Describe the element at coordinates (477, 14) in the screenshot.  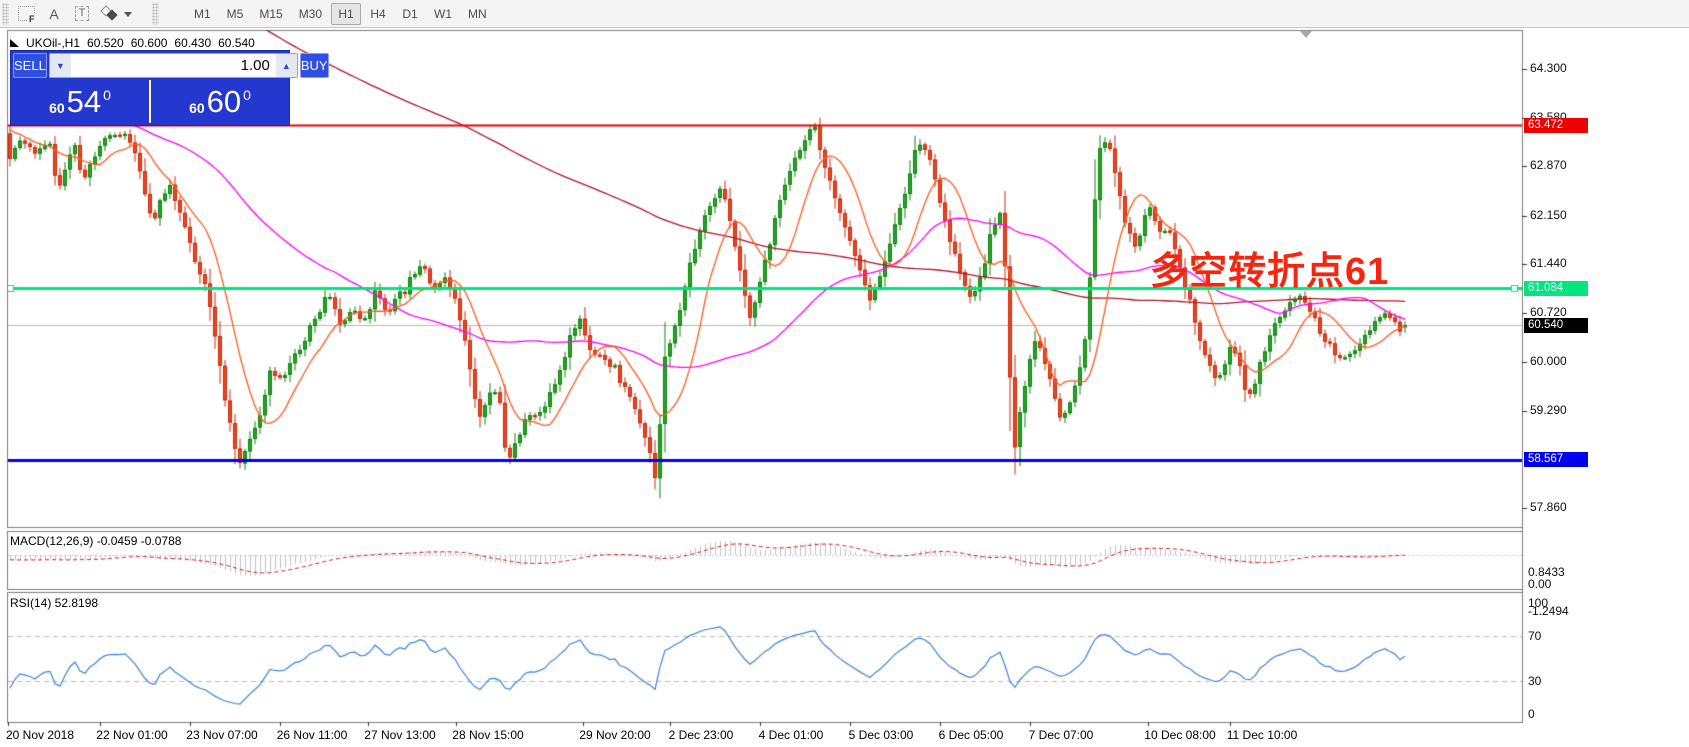
I see `timeframe-mn: MN` at that location.